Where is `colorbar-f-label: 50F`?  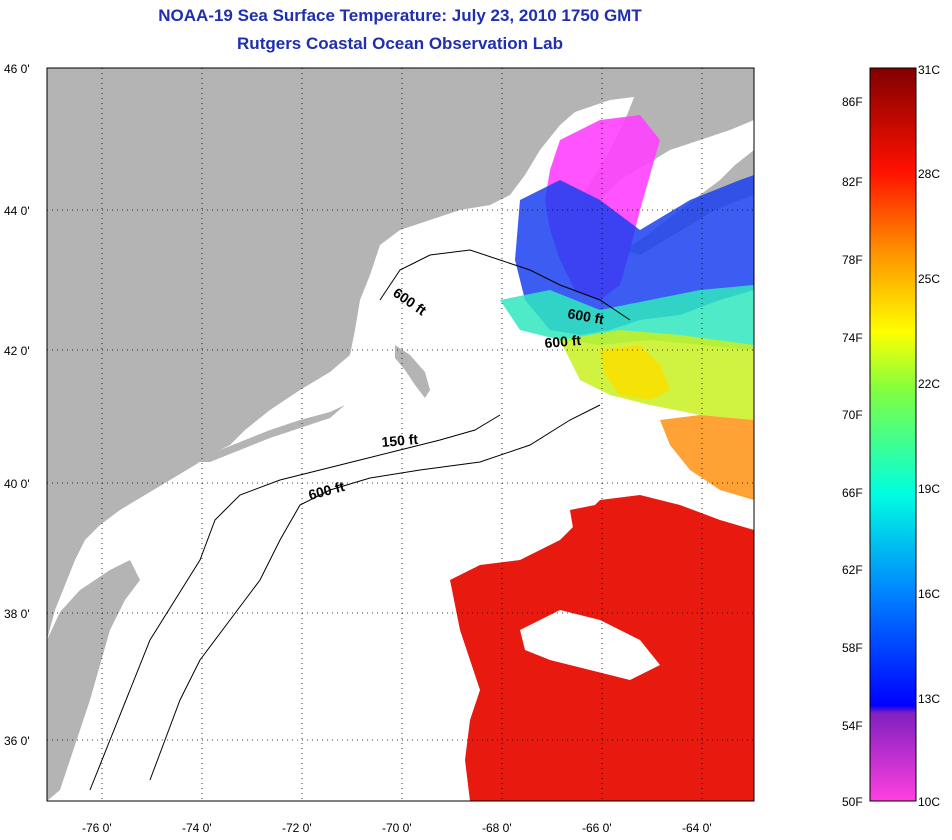
colorbar-f-label: 50F is located at coordinates (852, 802).